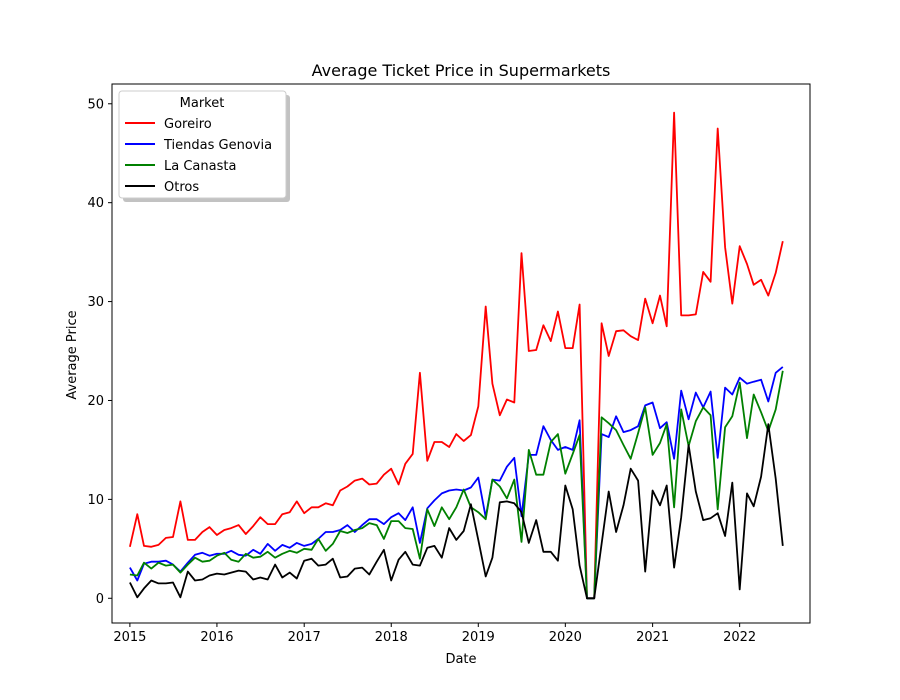  I want to click on x-tick-label: 2015, so click(129, 637).